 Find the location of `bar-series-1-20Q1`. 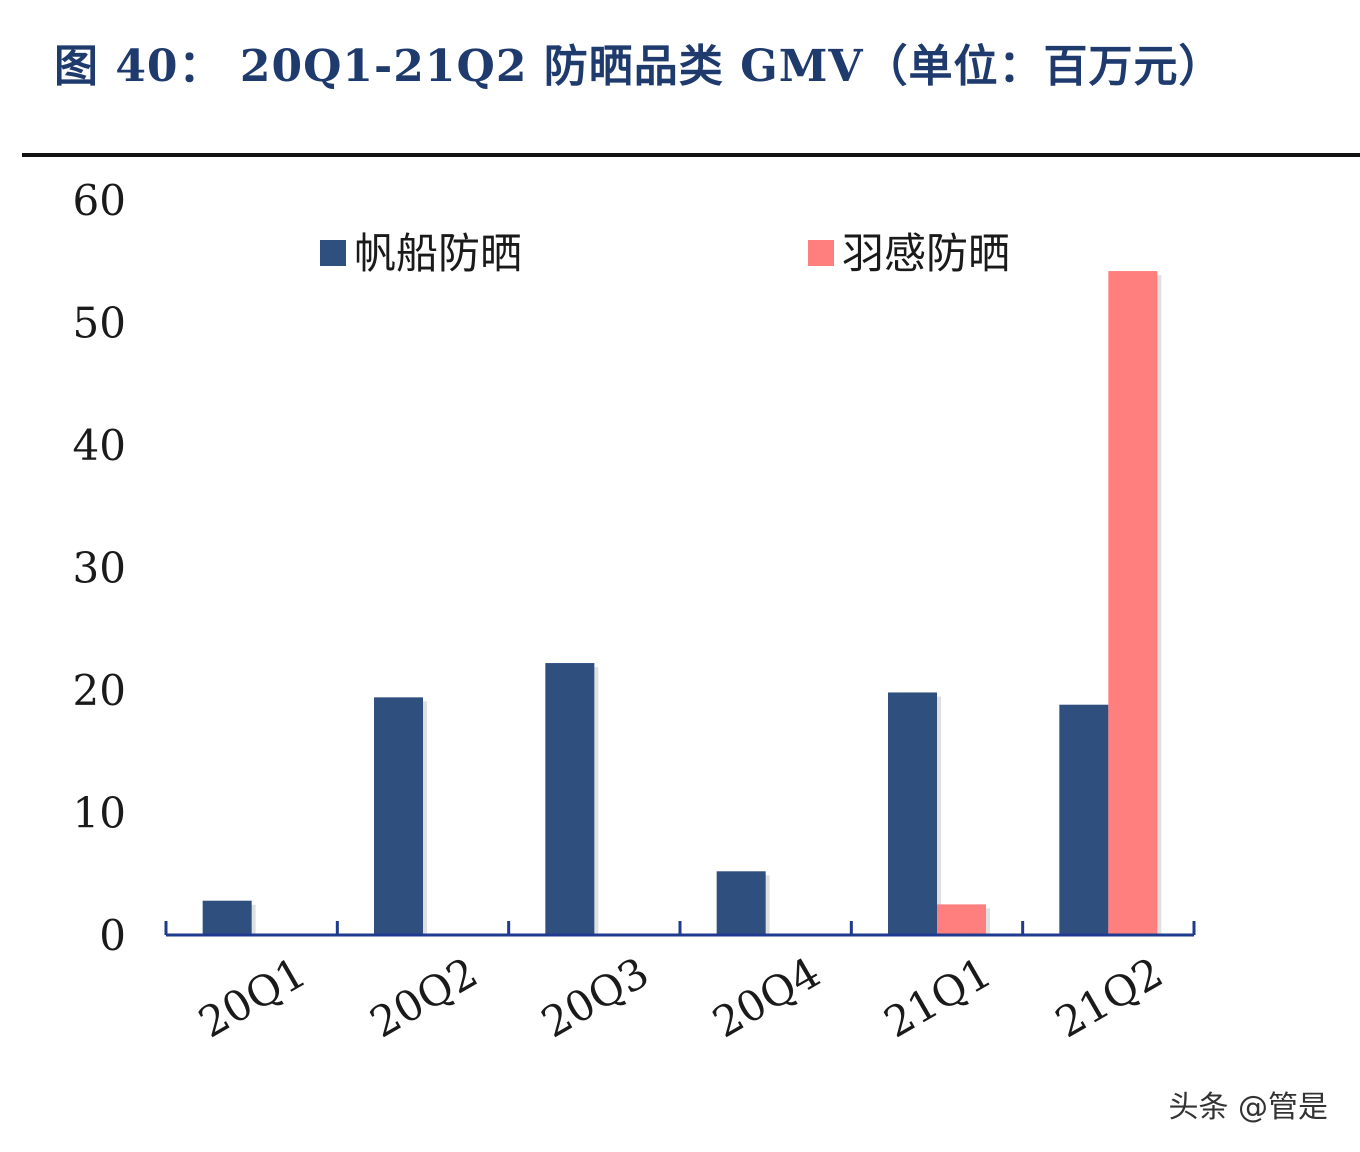

bar-series-1-20Q1 is located at coordinates (227, 917).